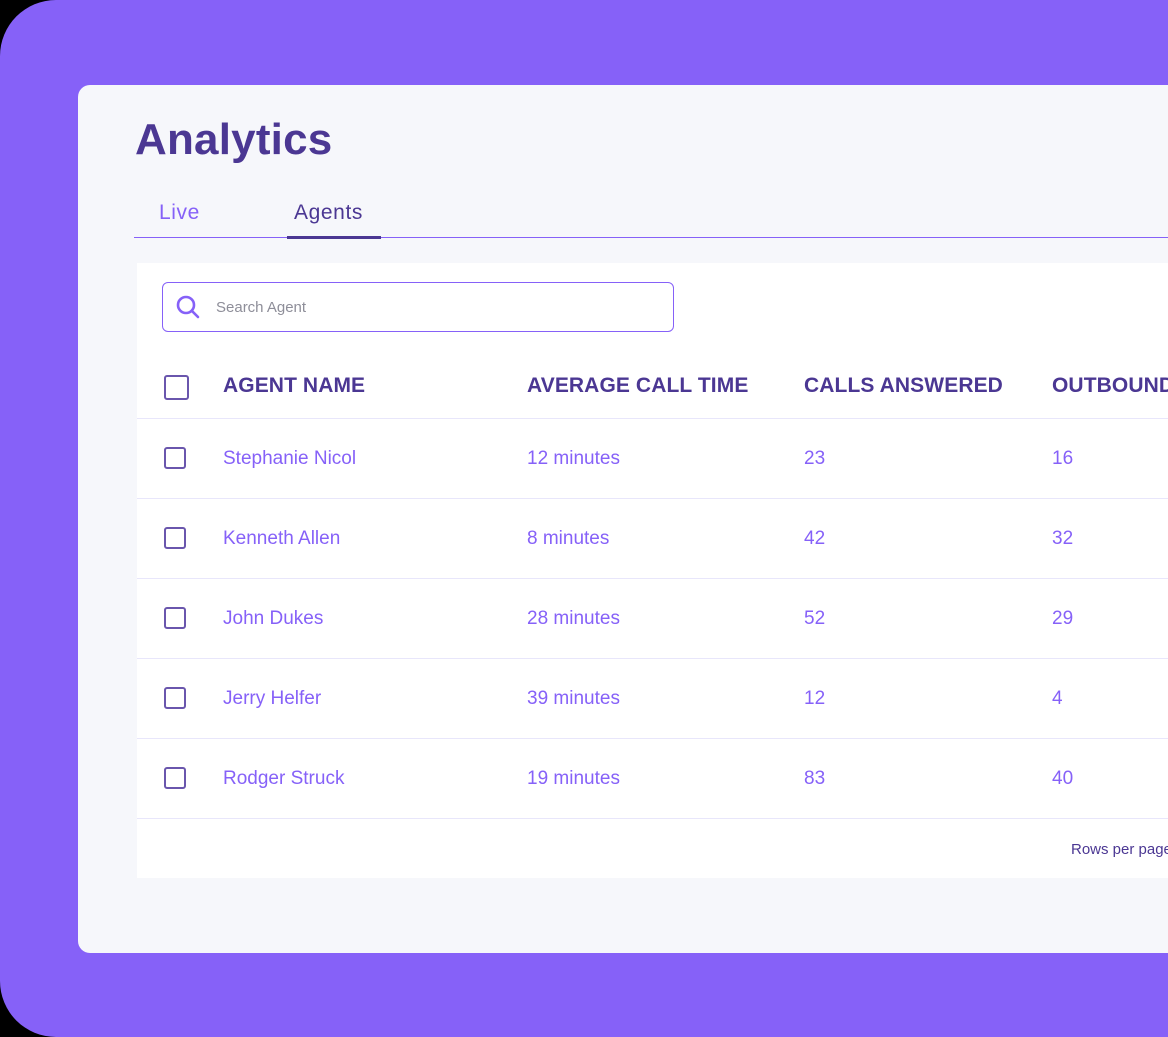  What do you see at coordinates (426, 307) in the screenshot?
I see `search-input` at bounding box center [426, 307].